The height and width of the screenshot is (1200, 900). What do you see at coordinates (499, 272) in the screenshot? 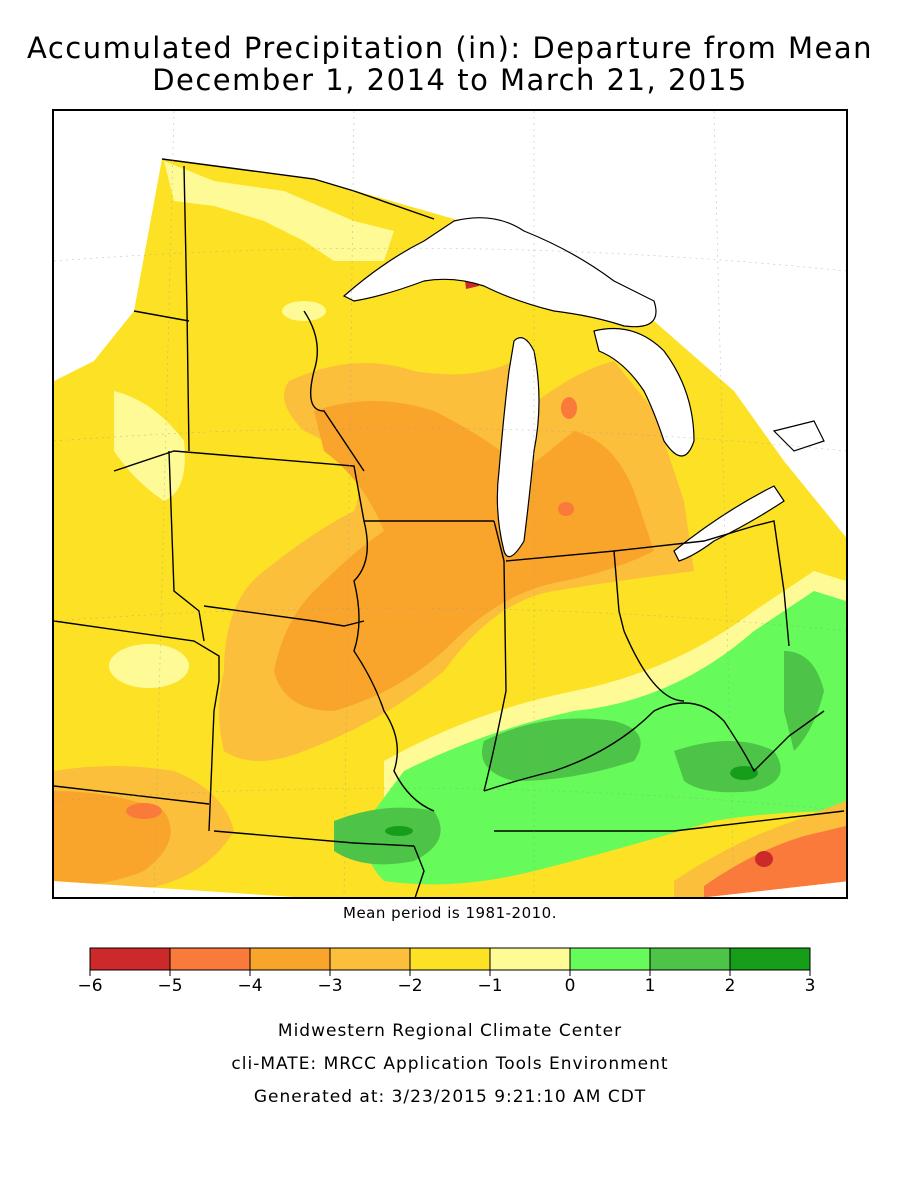
I see `lake-superior` at bounding box center [499, 272].